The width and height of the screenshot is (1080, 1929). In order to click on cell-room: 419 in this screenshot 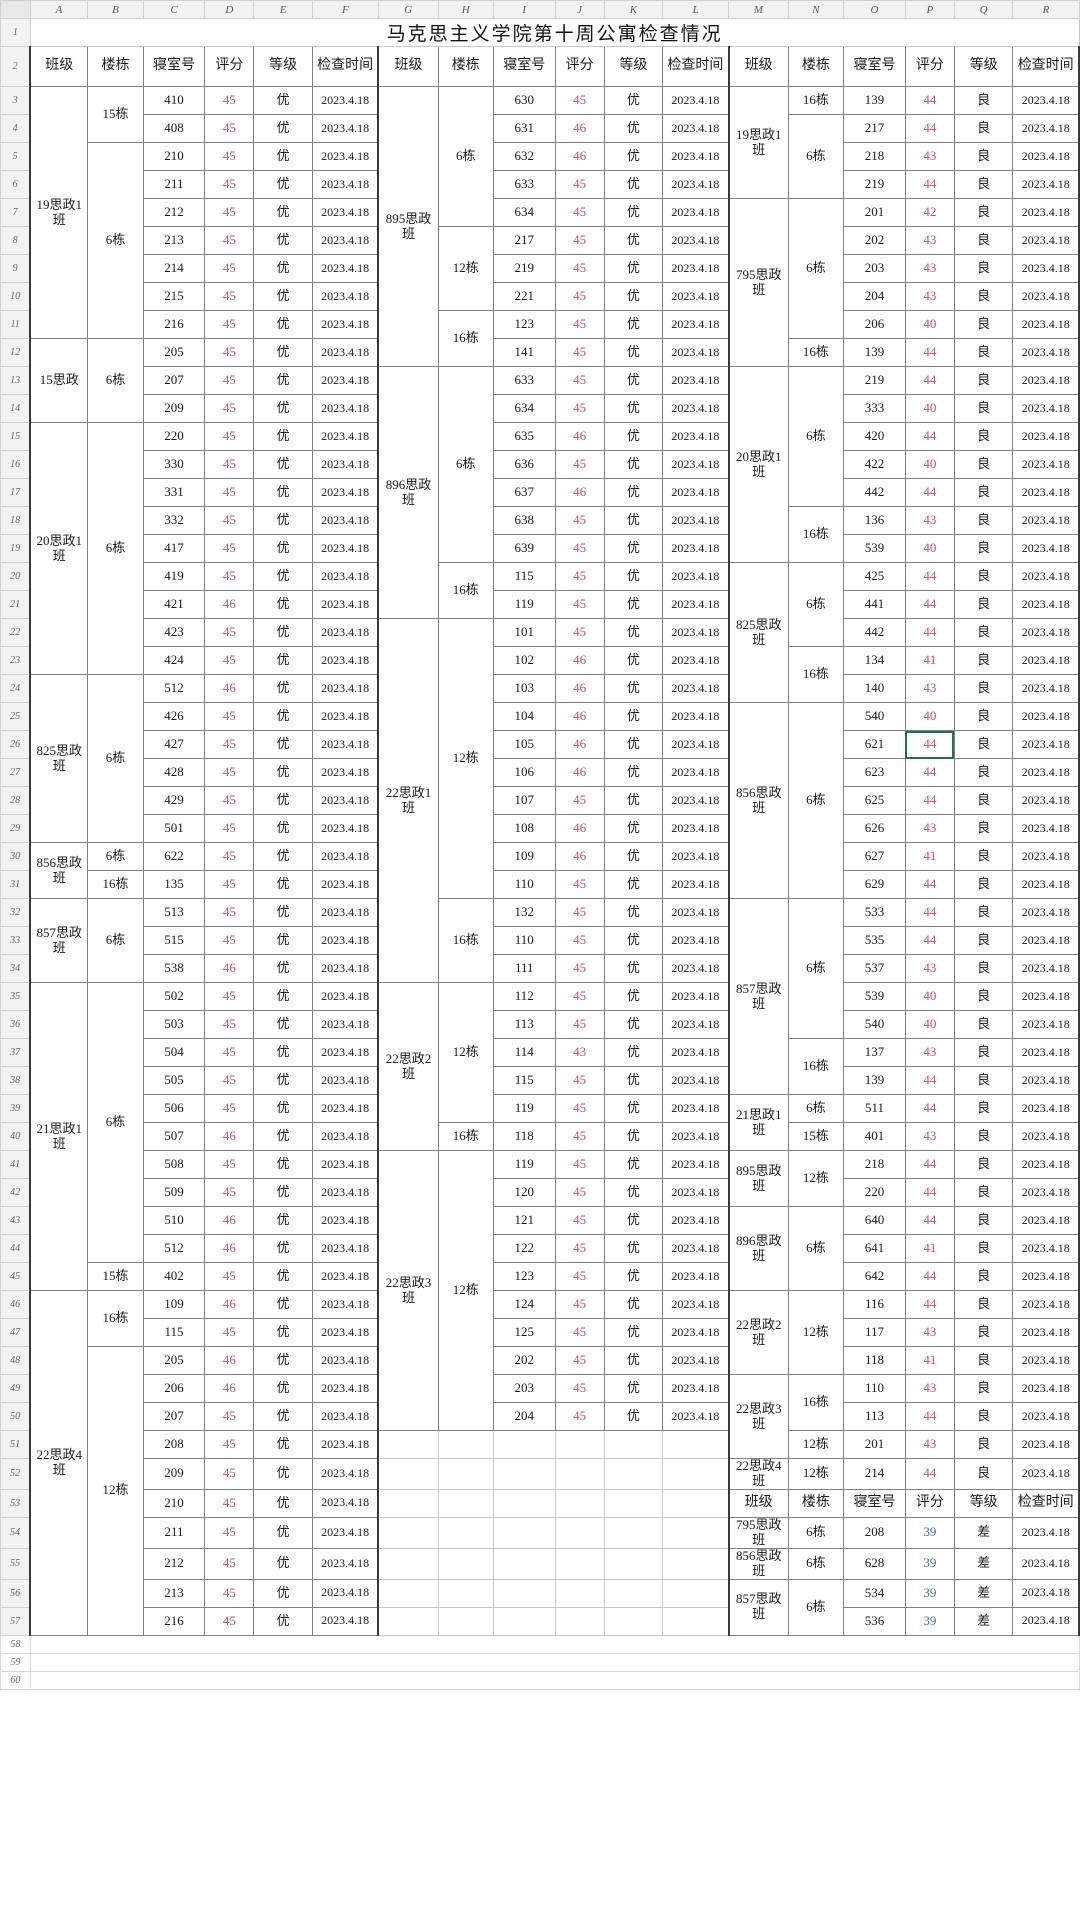, I will do `click(174, 576)`.